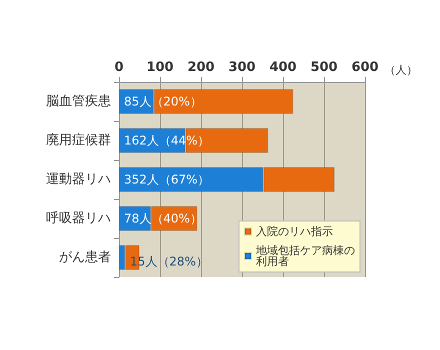 This screenshot has width=440, height=350. I want to click on y-tick-label: 廃用症候群, so click(78, 140).